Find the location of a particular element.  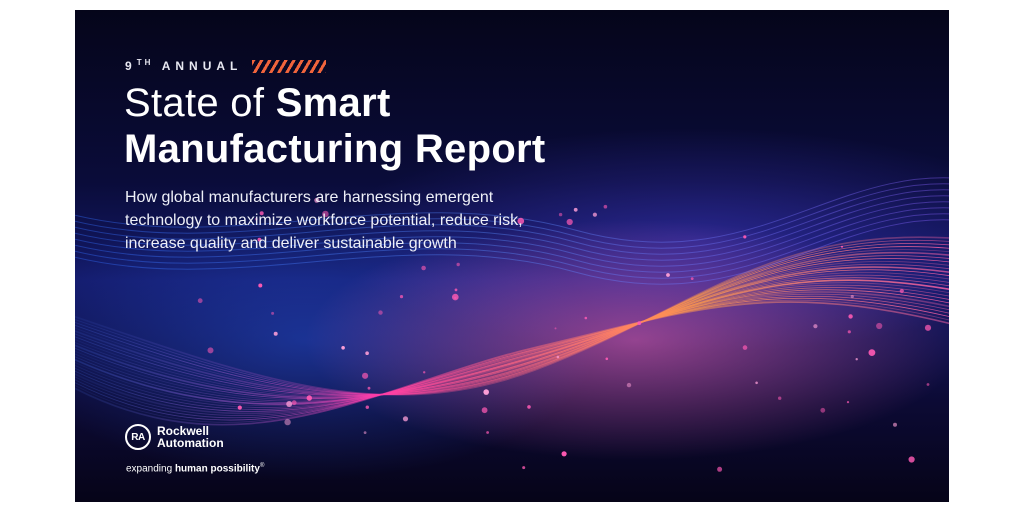

logo-wordmark: Rockwell Automation is located at coordinates (190, 437).